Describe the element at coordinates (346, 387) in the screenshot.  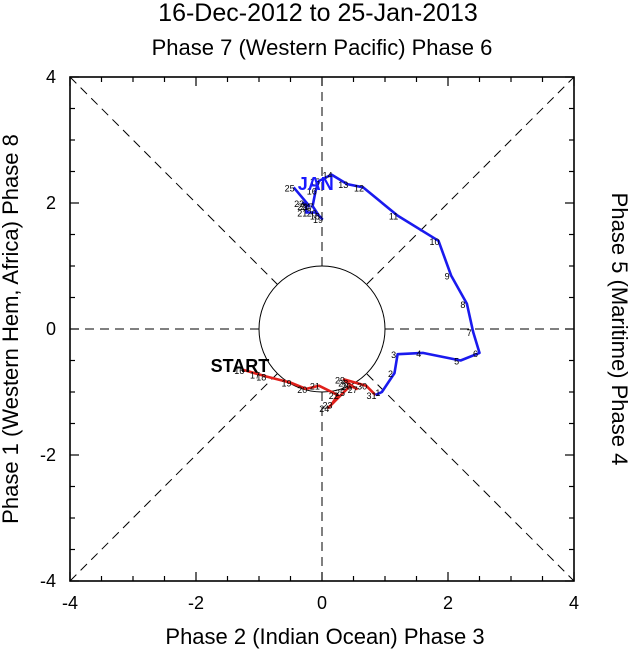
I see `day-label: 26` at that location.